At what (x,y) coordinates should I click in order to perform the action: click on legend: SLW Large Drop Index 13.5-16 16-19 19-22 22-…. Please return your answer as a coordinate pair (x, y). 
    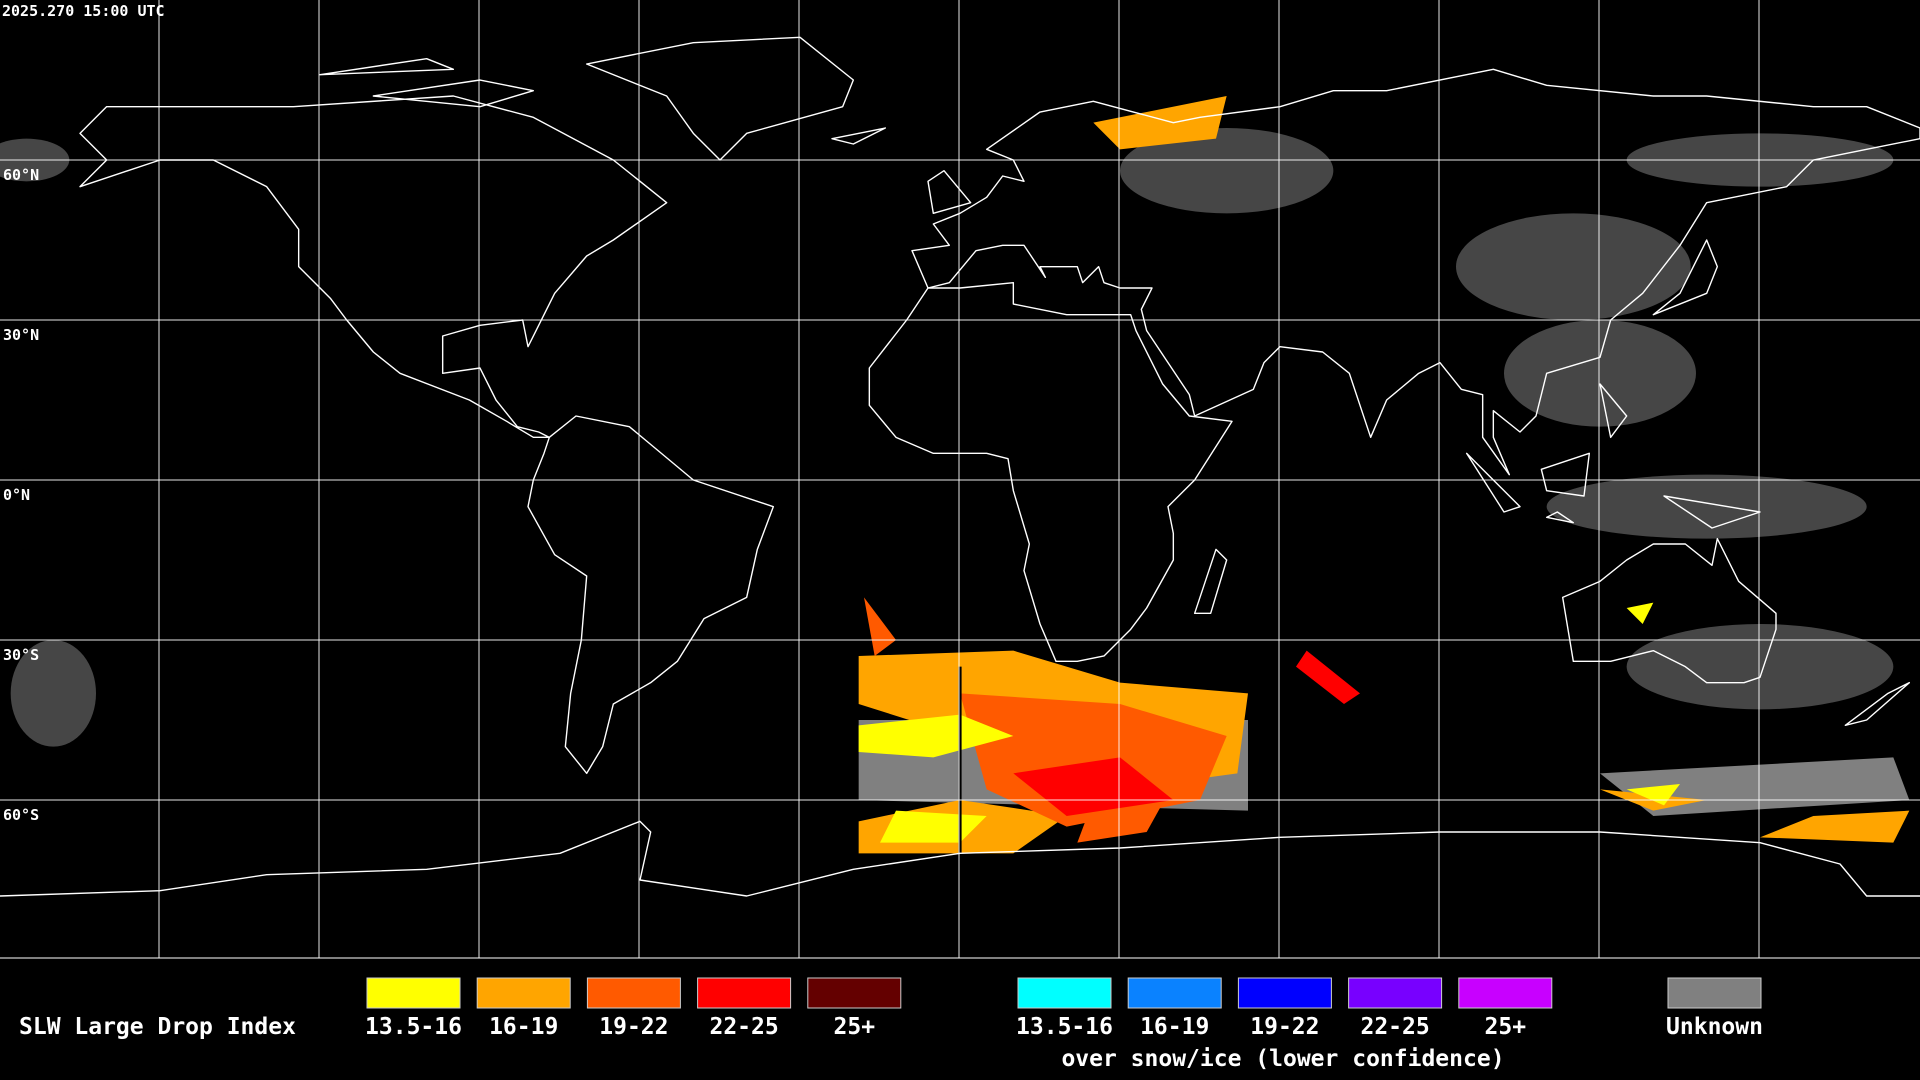
    Looking at the image, I should click on (960, 1014).